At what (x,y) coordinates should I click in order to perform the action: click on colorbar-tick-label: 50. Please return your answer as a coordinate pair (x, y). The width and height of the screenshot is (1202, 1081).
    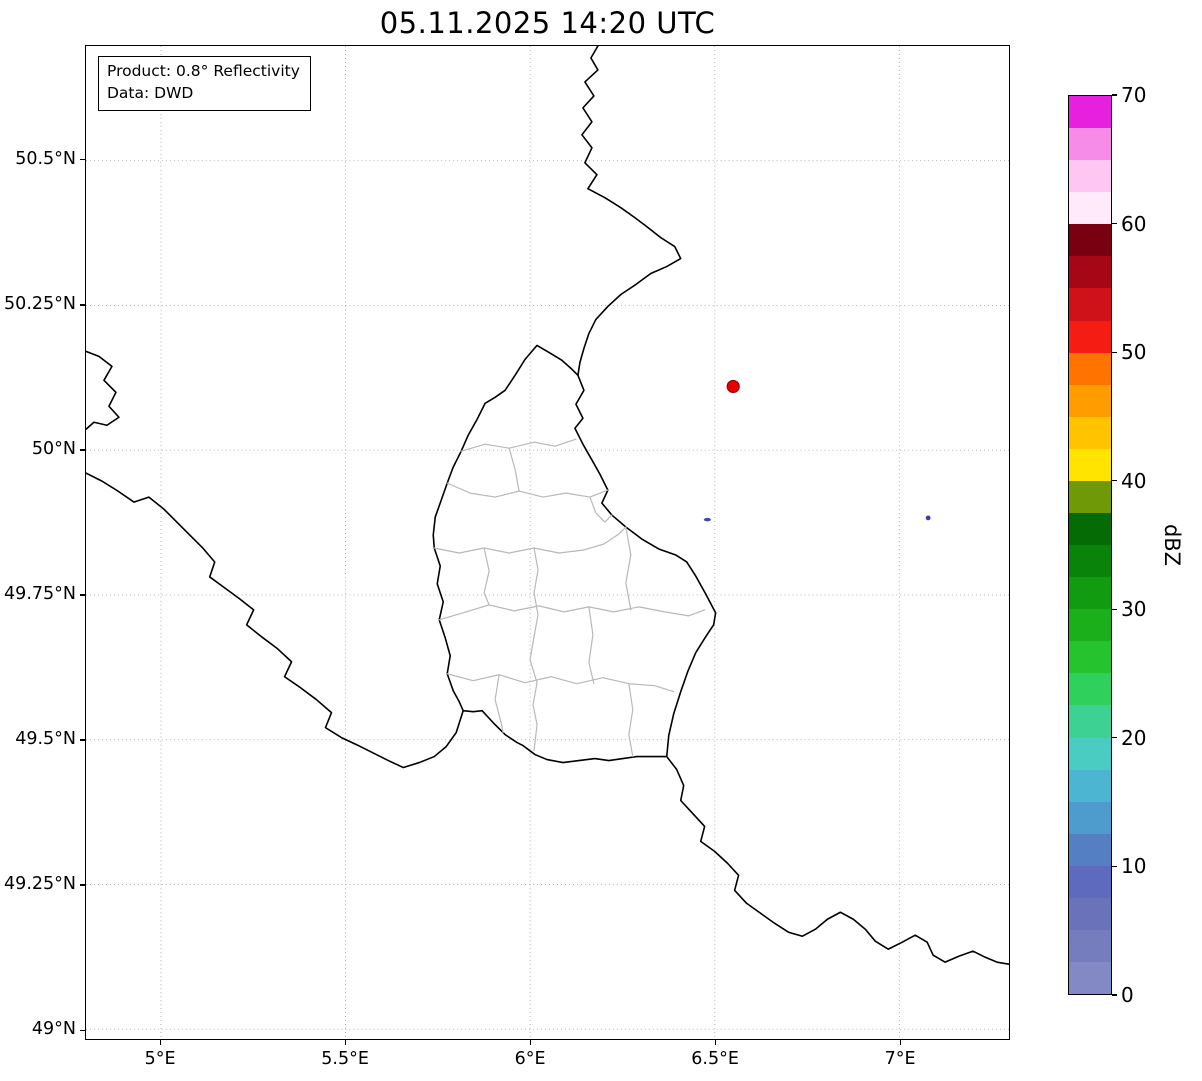
    Looking at the image, I should click on (1134, 352).